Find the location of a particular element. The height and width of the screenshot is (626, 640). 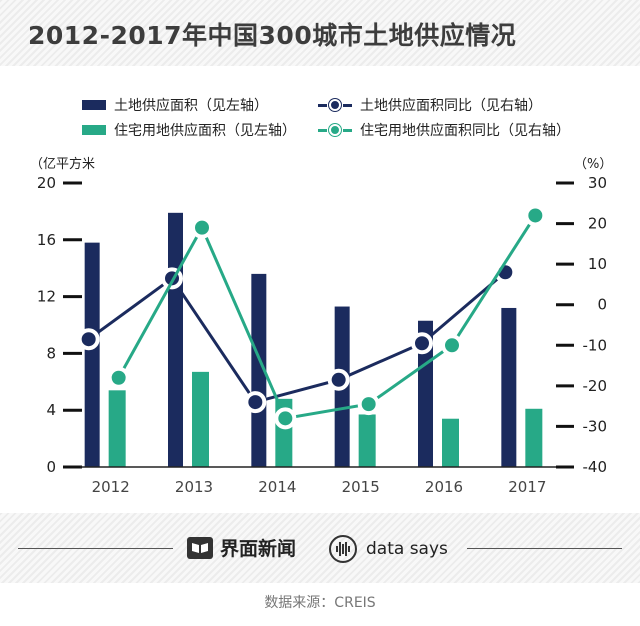

legend-land-area: 土地供应面积（见左轴） is located at coordinates (175, 105).